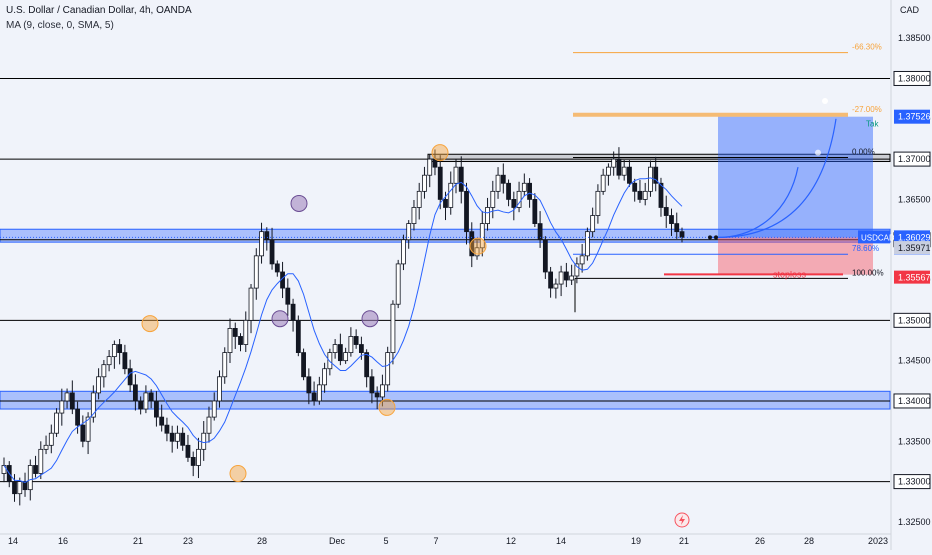 Image resolution: width=932 pixels, height=555 pixels. I want to click on indicator-legend: MA (9, close, 0, SMA, 5), so click(60, 25).